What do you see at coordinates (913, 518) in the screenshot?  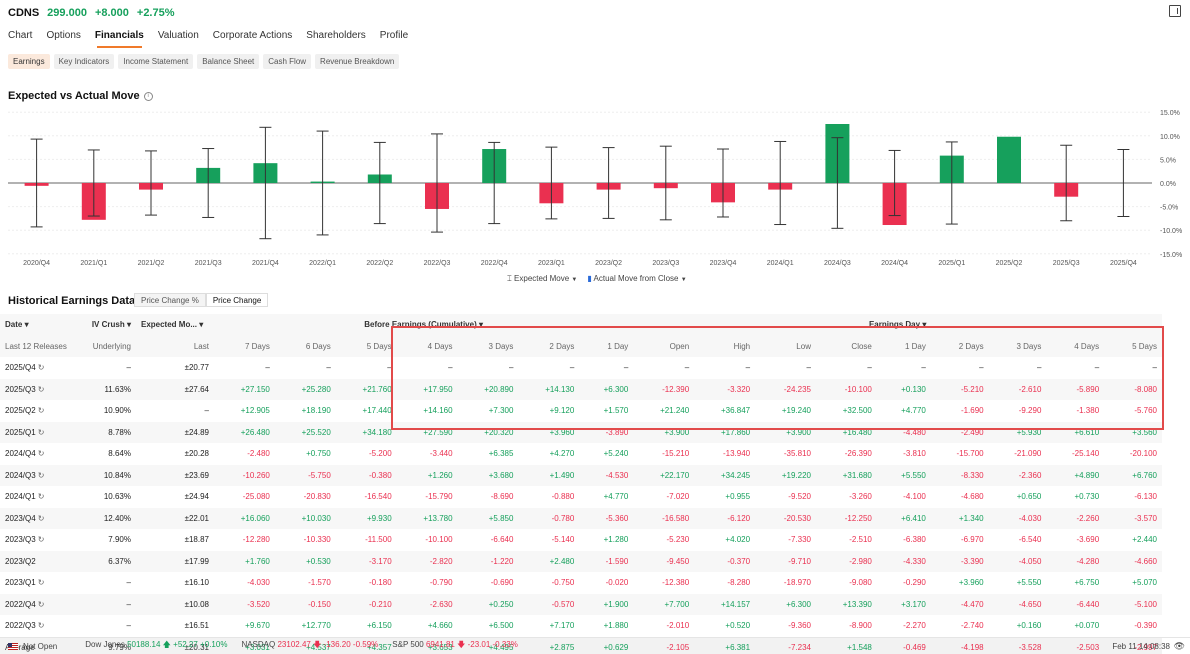 I see `table-cell: +6.410` at bounding box center [913, 518].